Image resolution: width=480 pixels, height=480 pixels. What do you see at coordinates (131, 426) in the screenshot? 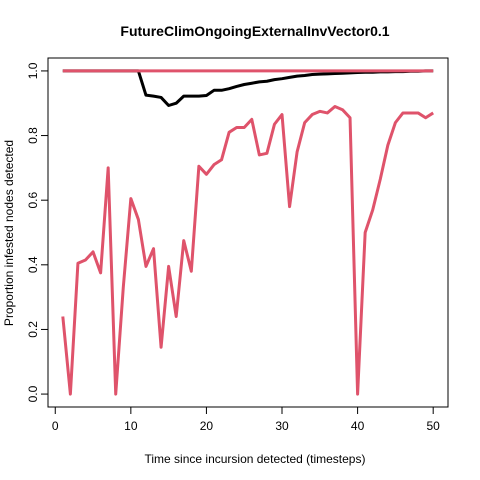
I see `x-tick-label: 10` at bounding box center [131, 426].